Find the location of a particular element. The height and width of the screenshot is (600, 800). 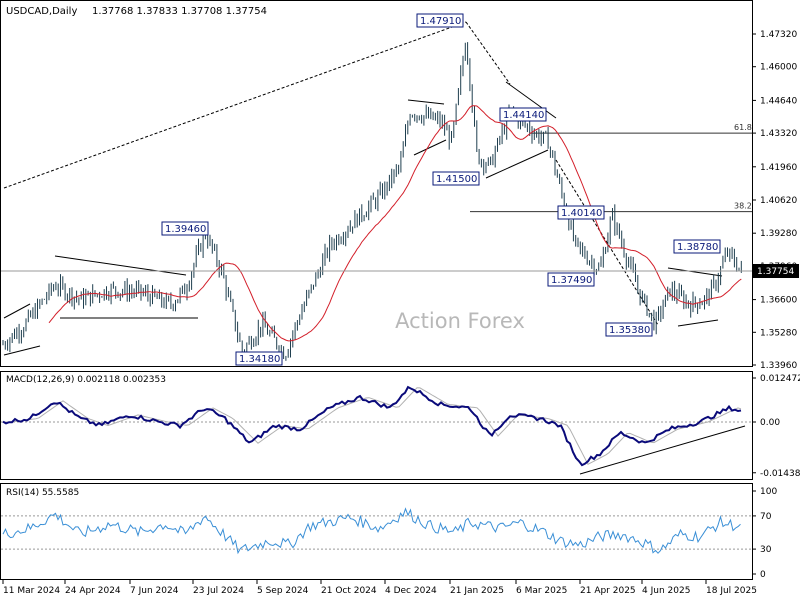

time-tick-label: 24 Apr 2024 is located at coordinates (93, 591).